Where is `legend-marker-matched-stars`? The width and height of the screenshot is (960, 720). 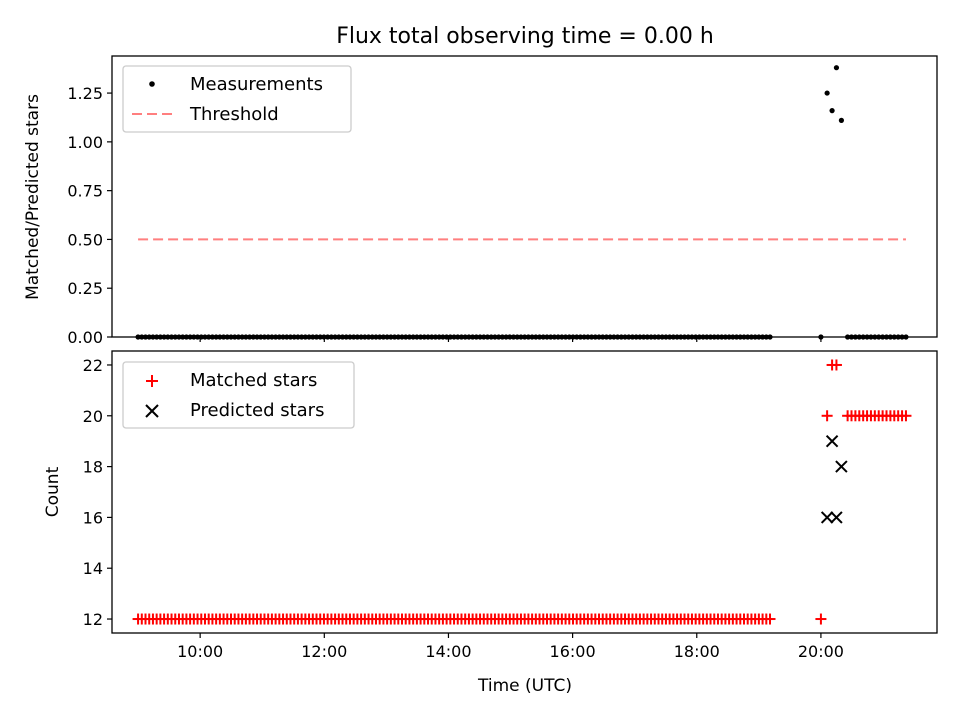 legend-marker-matched-stars is located at coordinates (152, 381).